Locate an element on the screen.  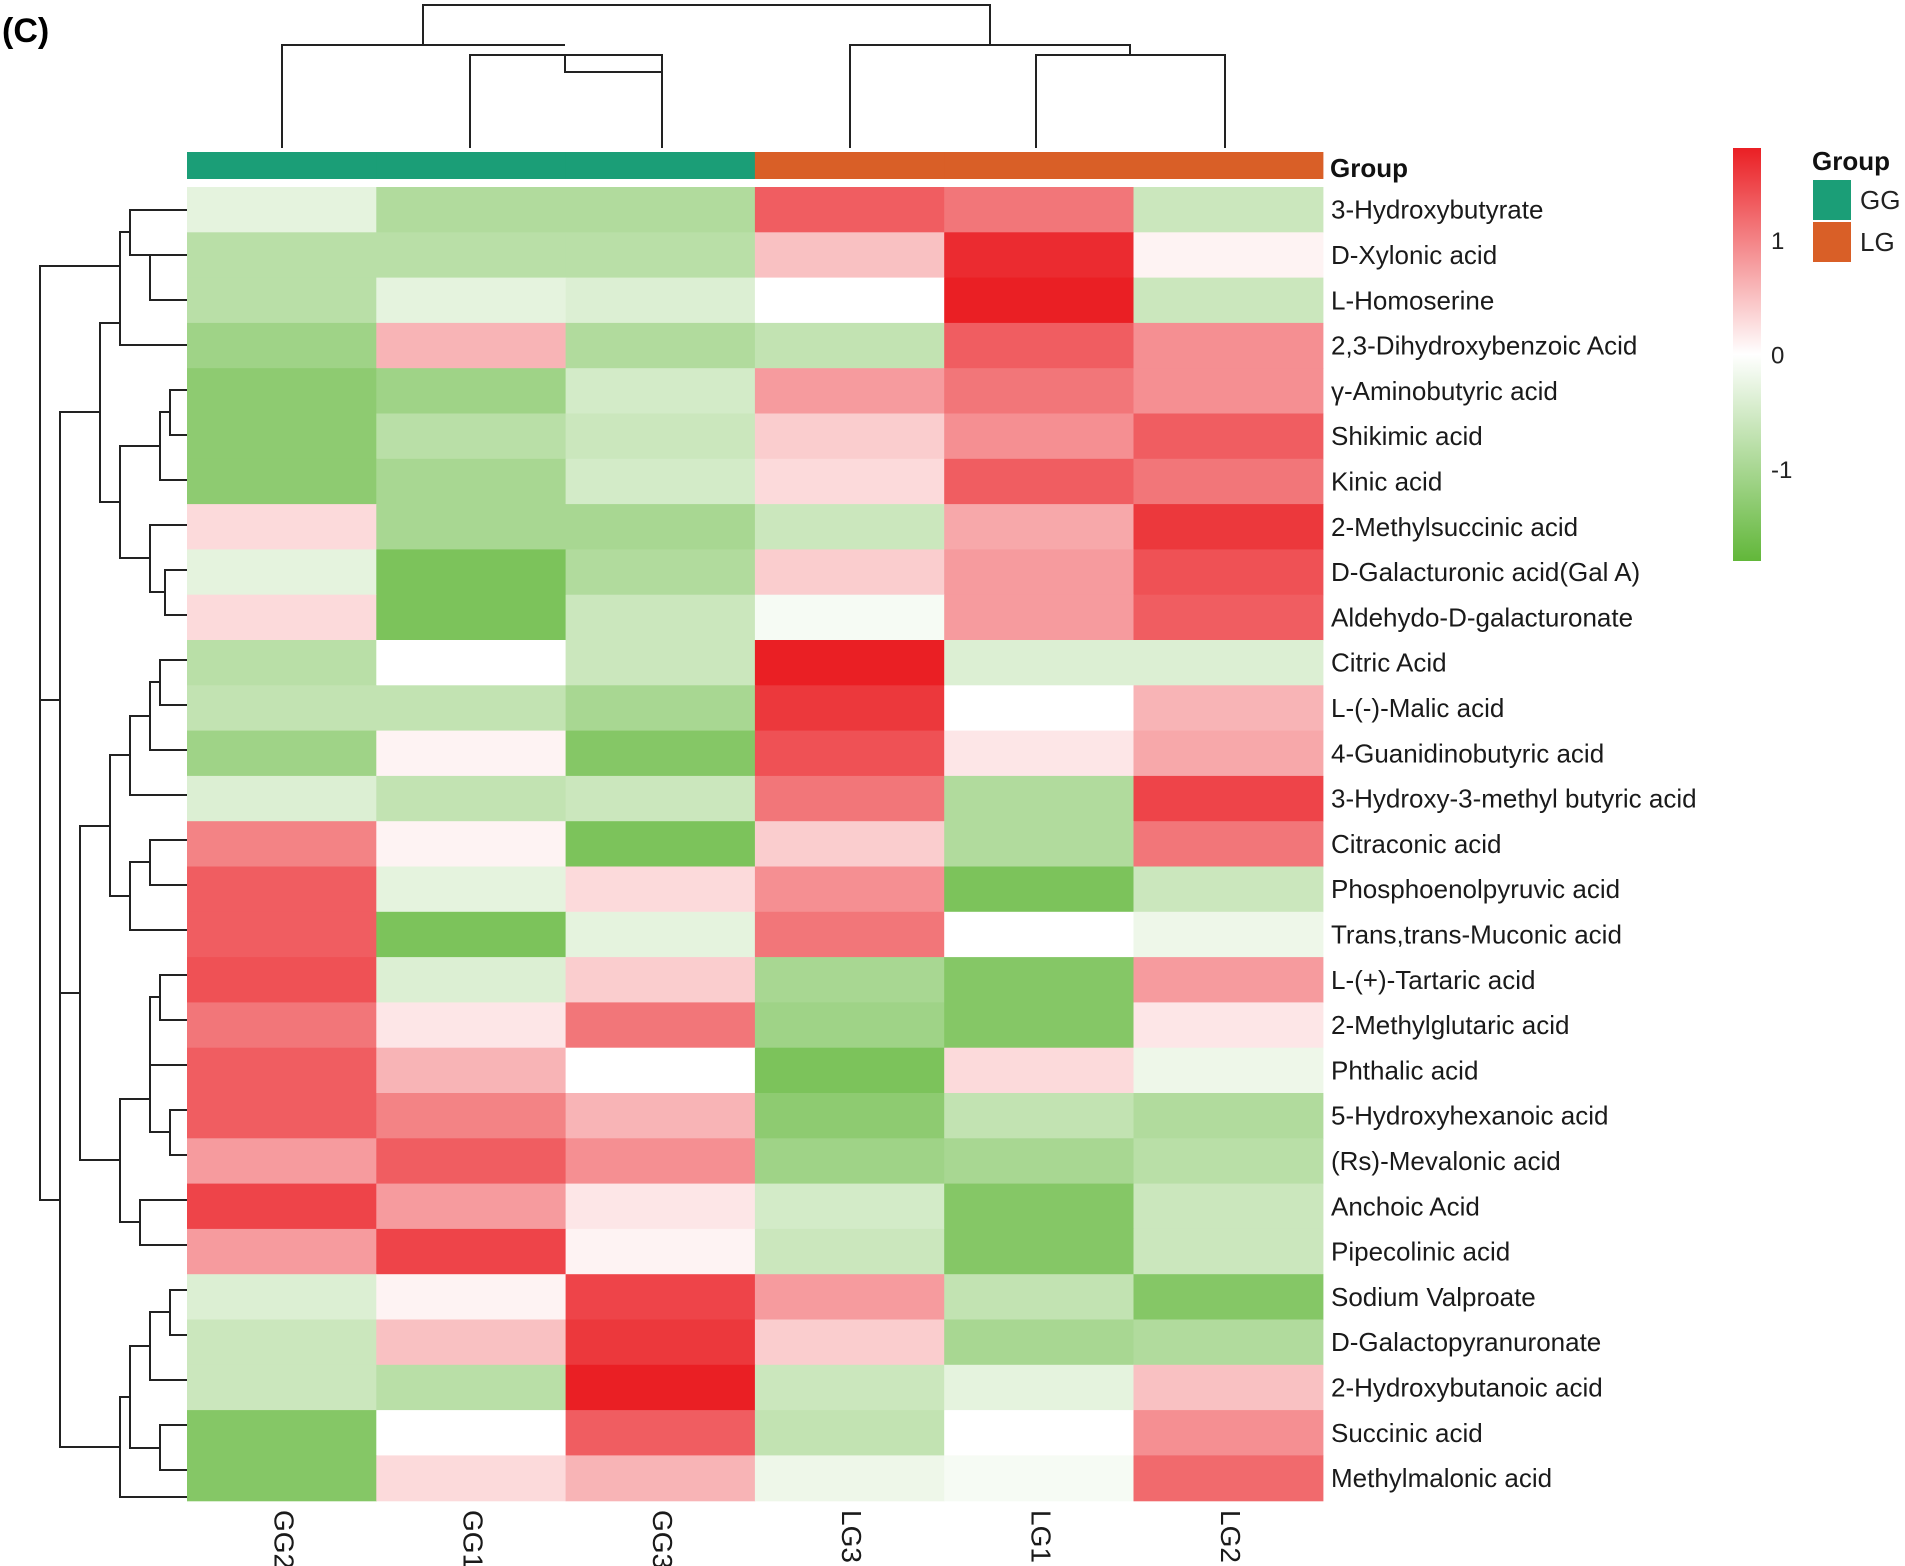
row-label: 2-Methylsuccinic acid is located at coordinates (1454, 527).